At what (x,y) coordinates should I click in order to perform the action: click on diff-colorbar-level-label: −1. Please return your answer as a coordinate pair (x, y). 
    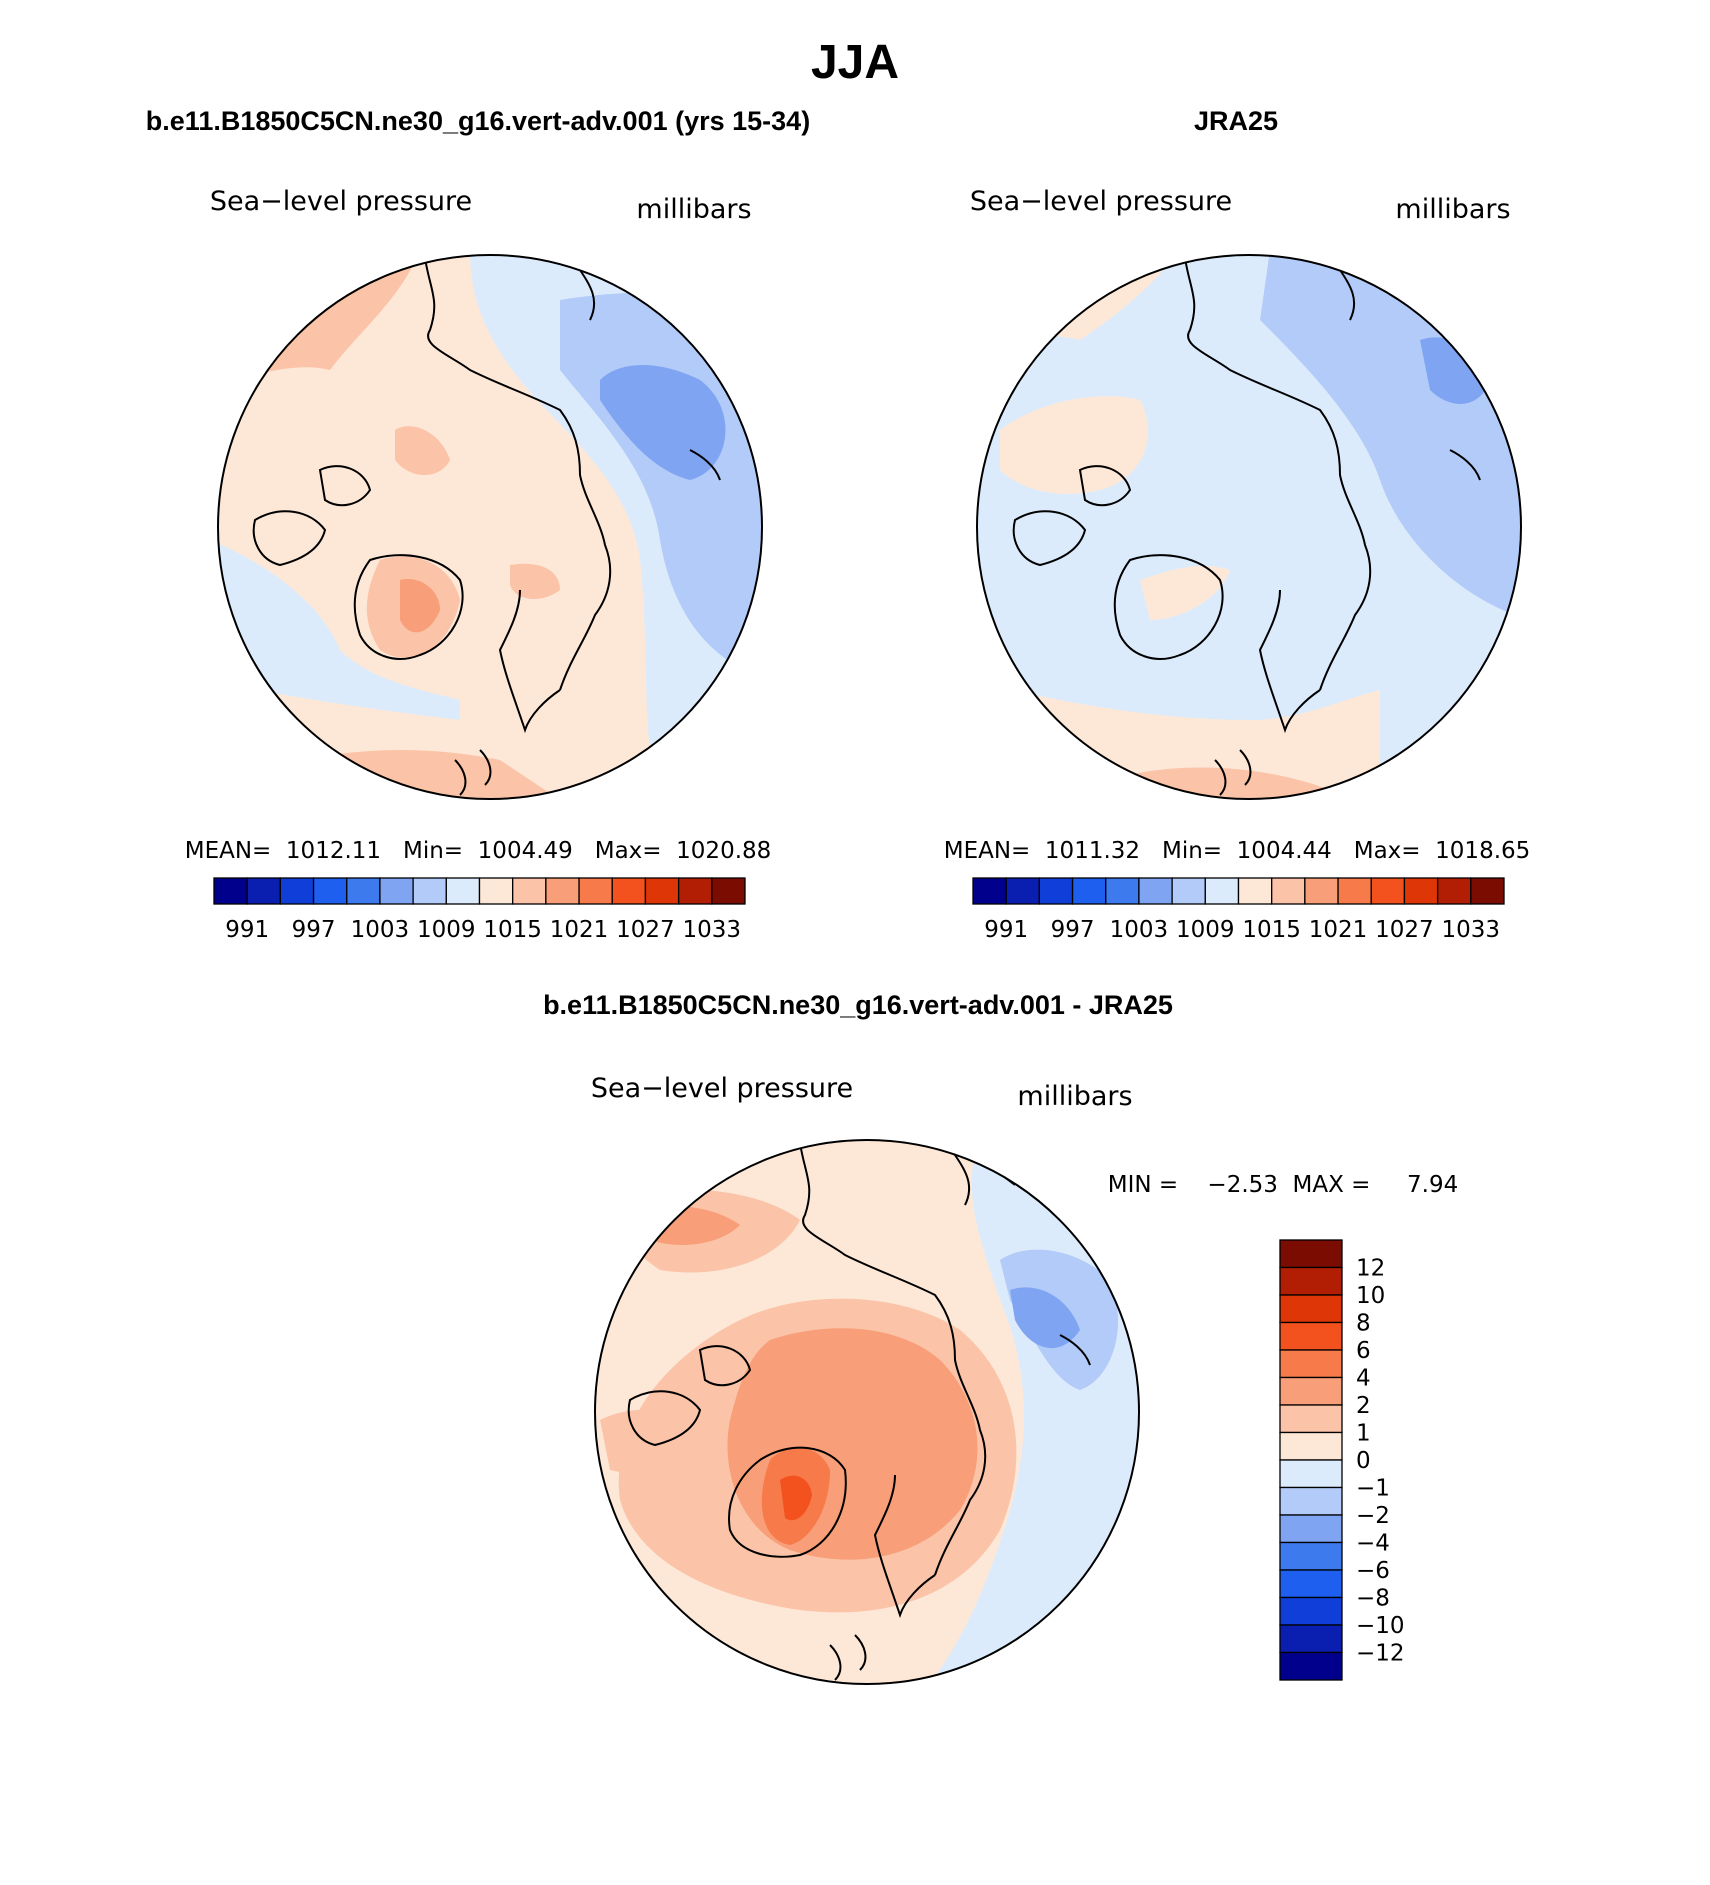
    Looking at the image, I should click on (1373, 1489).